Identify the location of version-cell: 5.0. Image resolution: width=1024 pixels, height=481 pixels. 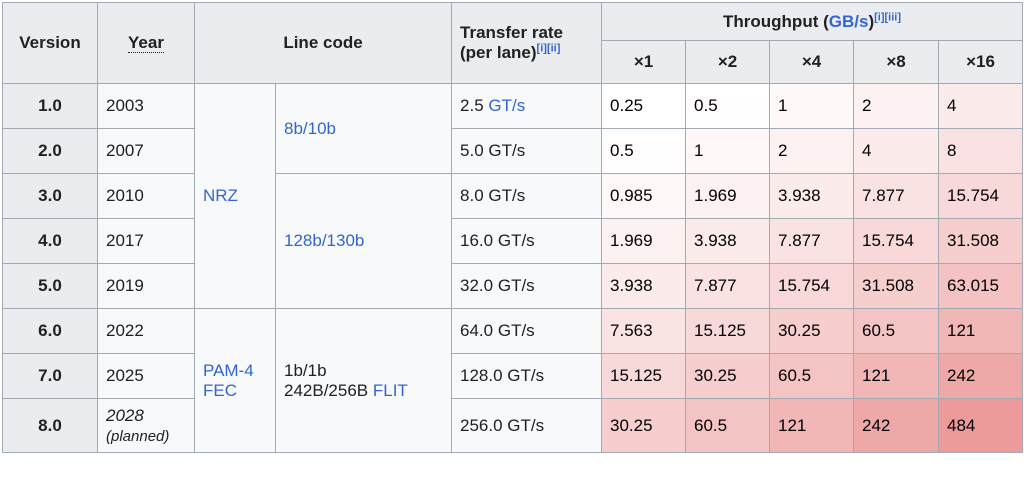
(50, 286).